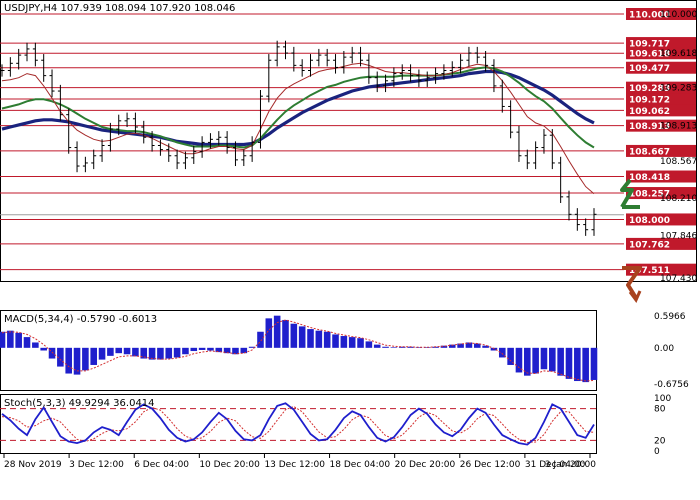  I want to click on level-label: 109.618, so click(649, 55).